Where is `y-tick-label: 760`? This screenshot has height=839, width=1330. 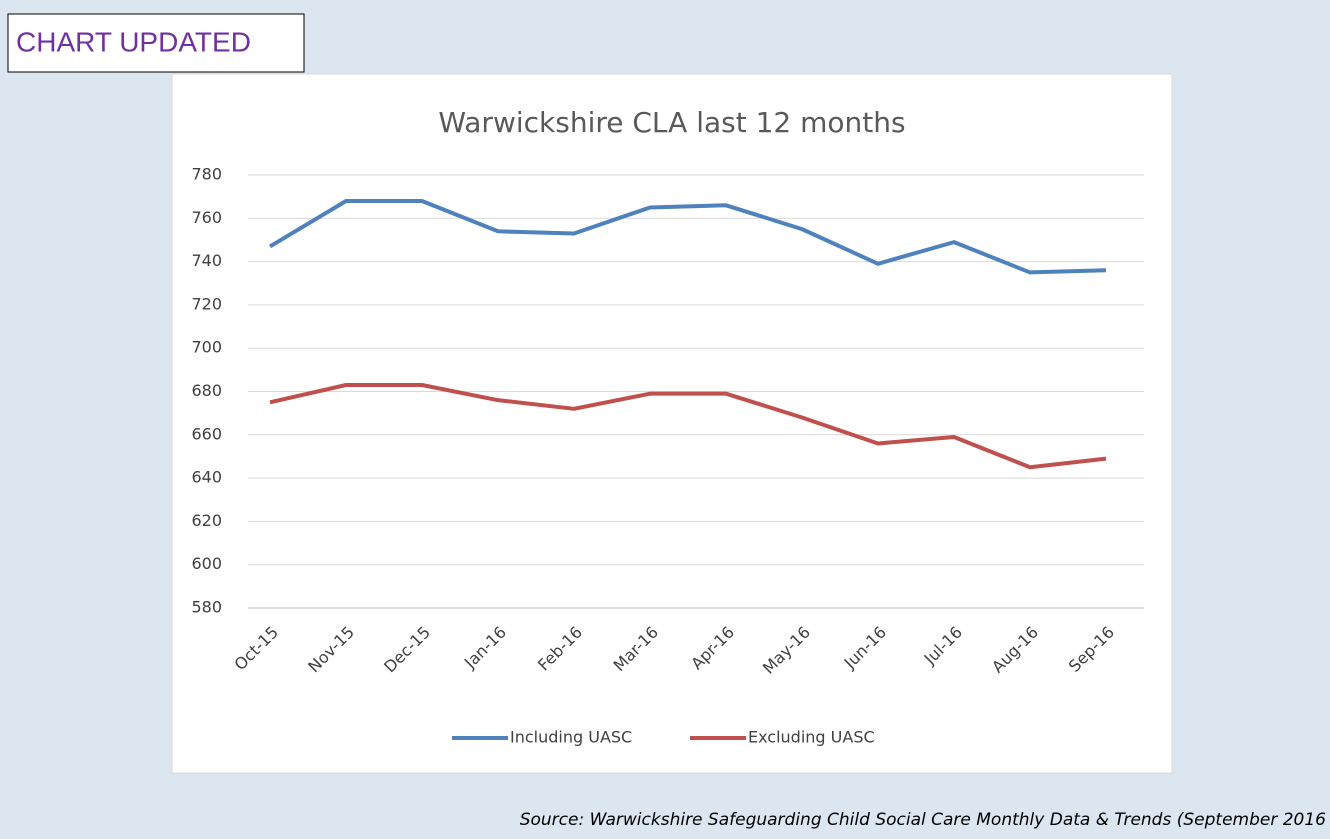
y-tick-label: 760 is located at coordinates (206, 217).